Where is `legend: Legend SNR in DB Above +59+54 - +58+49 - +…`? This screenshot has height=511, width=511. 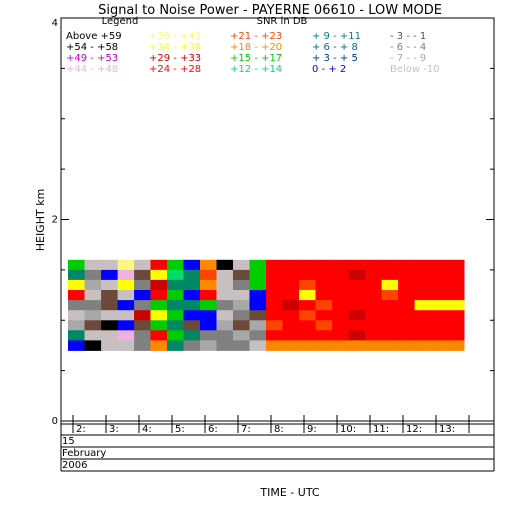
legend: Legend SNR in DB Above +59+54 - +58+49 - +… is located at coordinates (253, 45).